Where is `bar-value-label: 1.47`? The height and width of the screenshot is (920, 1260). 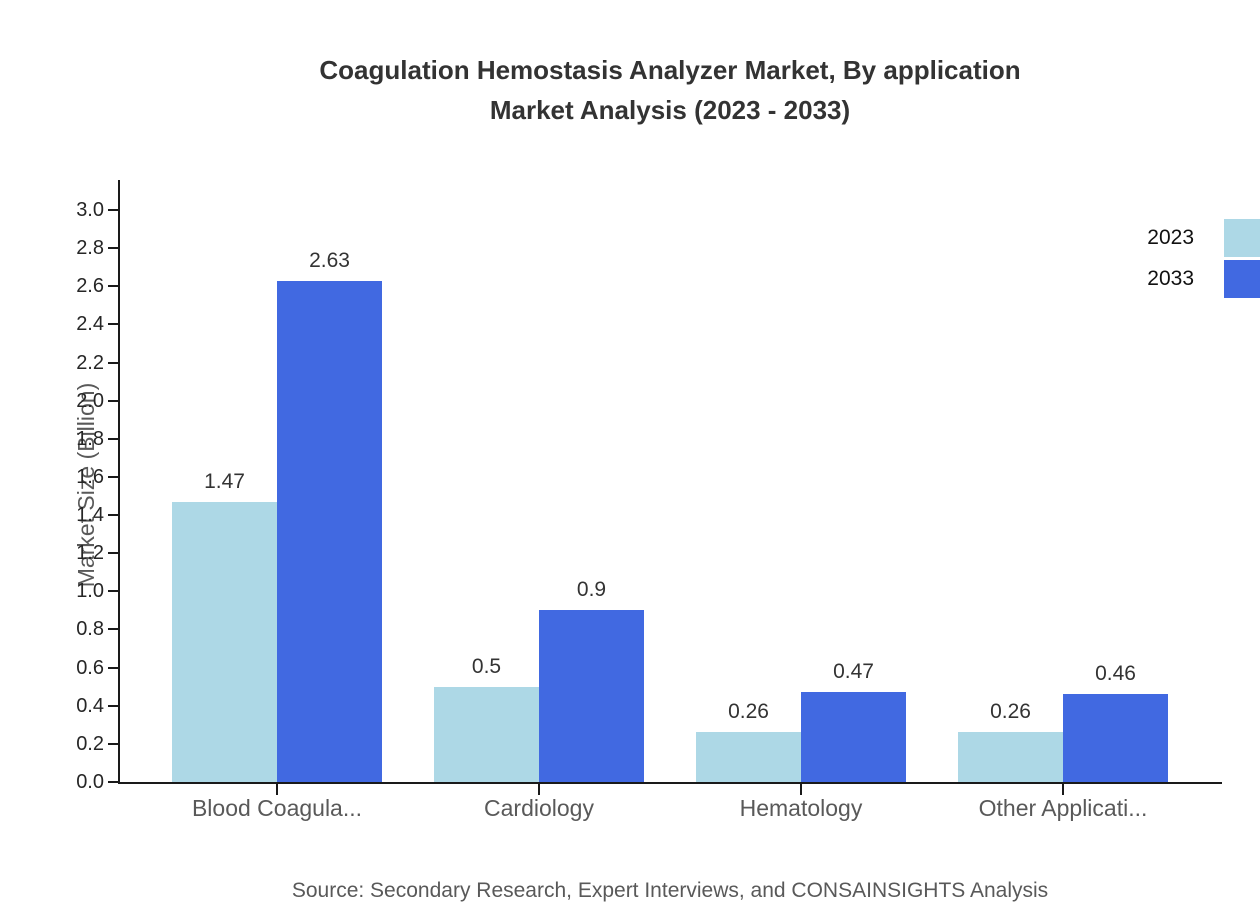
bar-value-label: 1.47 is located at coordinates (224, 481).